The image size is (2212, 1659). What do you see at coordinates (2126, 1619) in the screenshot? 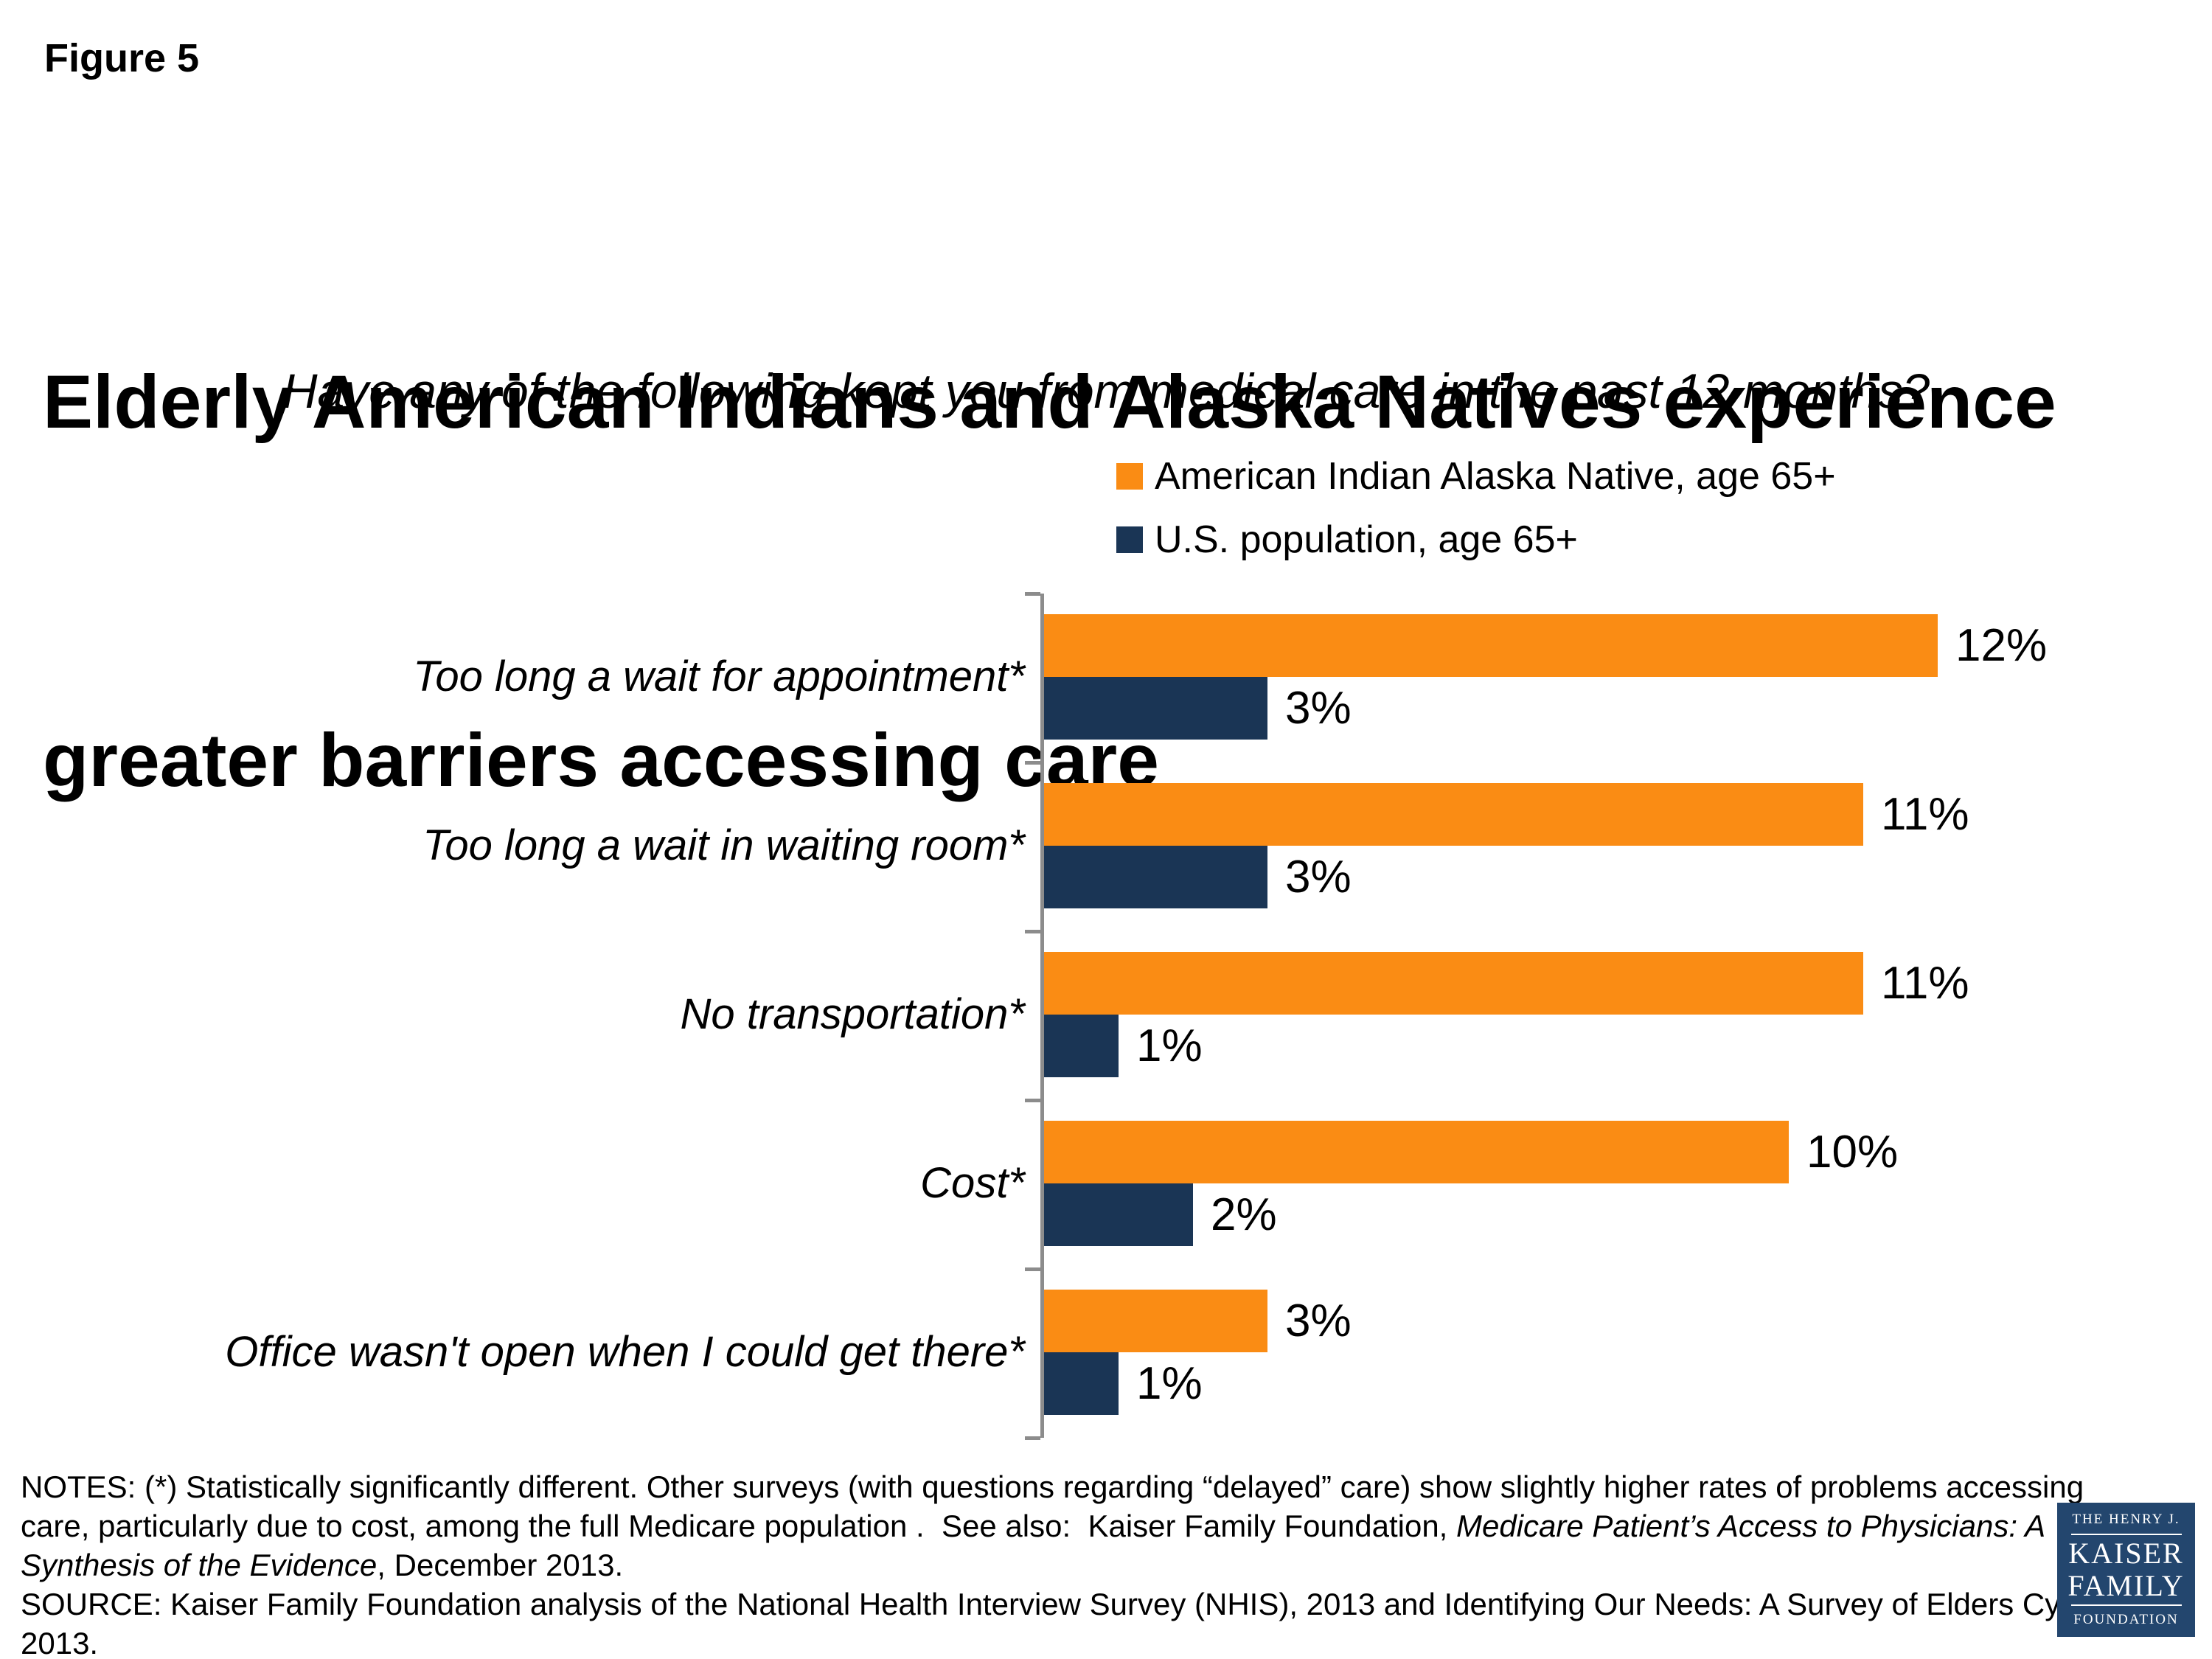
I see `logo-text-foundation: FOUNDATION` at bounding box center [2126, 1619].